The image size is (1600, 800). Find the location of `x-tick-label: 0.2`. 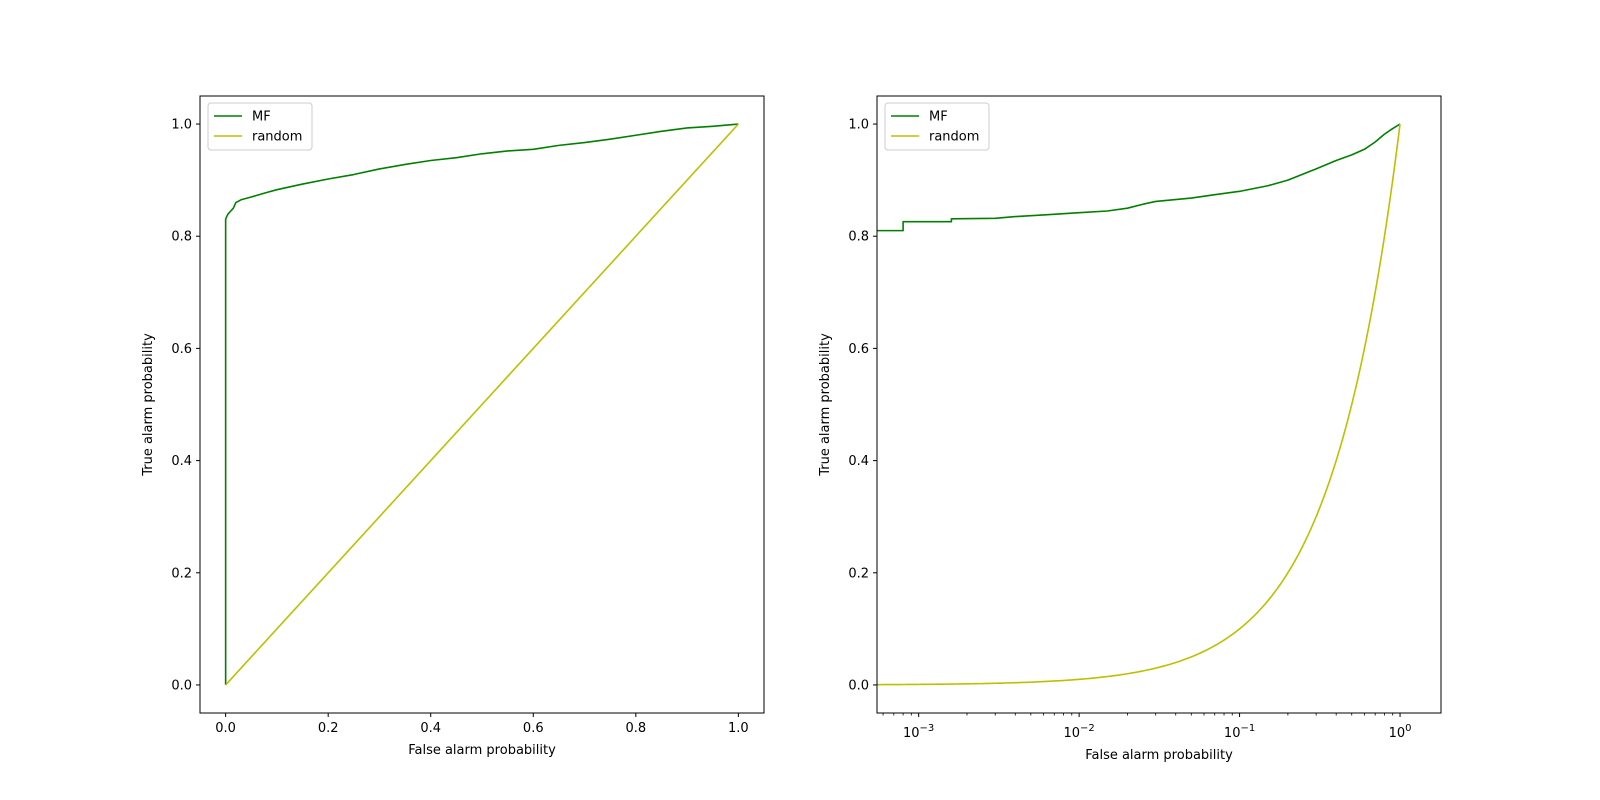

x-tick-label: 0.2 is located at coordinates (328, 728).